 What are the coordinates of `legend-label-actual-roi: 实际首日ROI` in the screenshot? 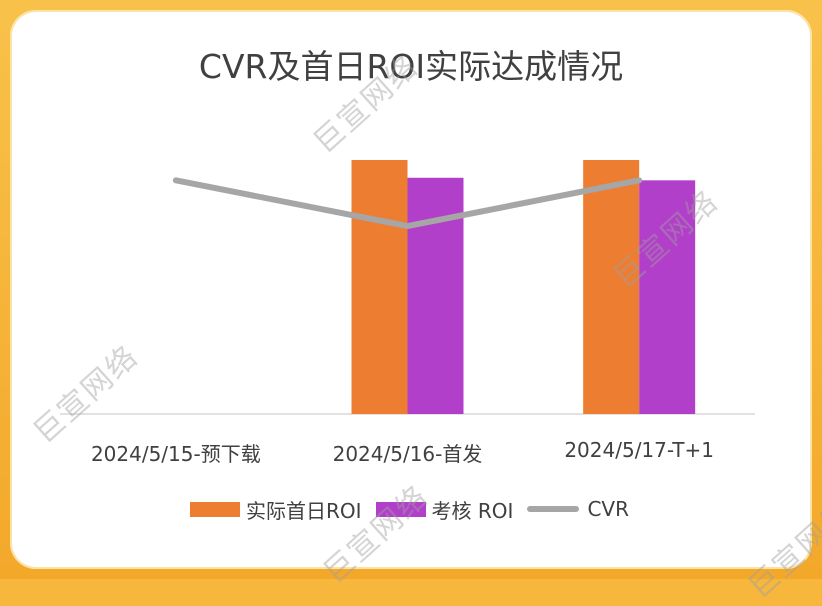 It's located at (304, 509).